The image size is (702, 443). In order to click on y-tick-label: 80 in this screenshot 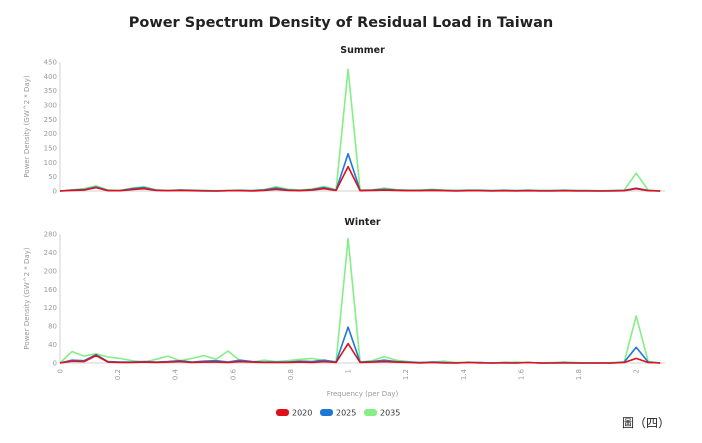, I will do `click(52, 327)`.